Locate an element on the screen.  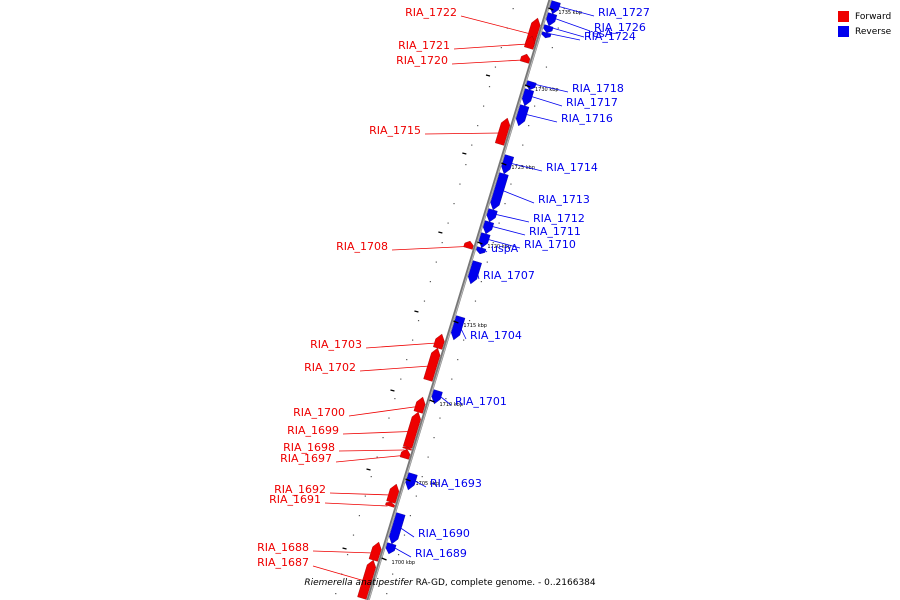
gene-label-ria-1710: RIA_1710 is located at coordinates (550, 244).